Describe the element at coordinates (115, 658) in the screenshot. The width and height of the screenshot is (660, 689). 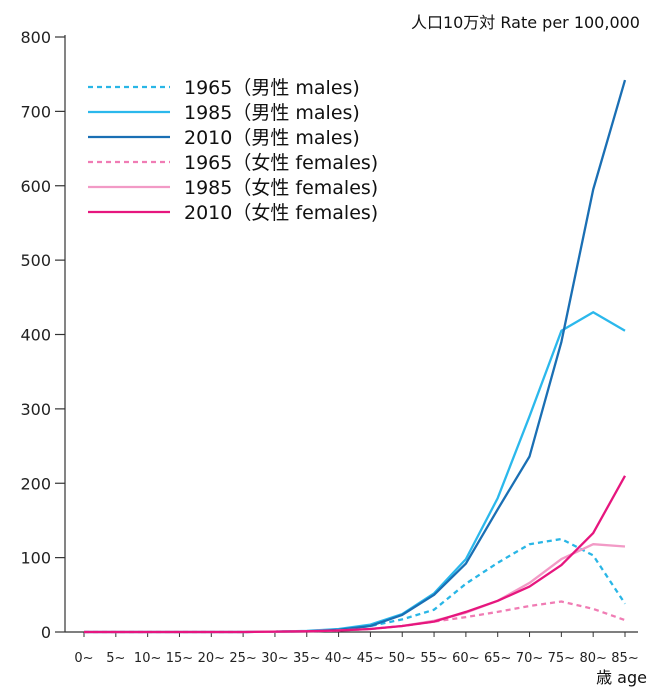
I see `x-tick-label: 5~` at that location.